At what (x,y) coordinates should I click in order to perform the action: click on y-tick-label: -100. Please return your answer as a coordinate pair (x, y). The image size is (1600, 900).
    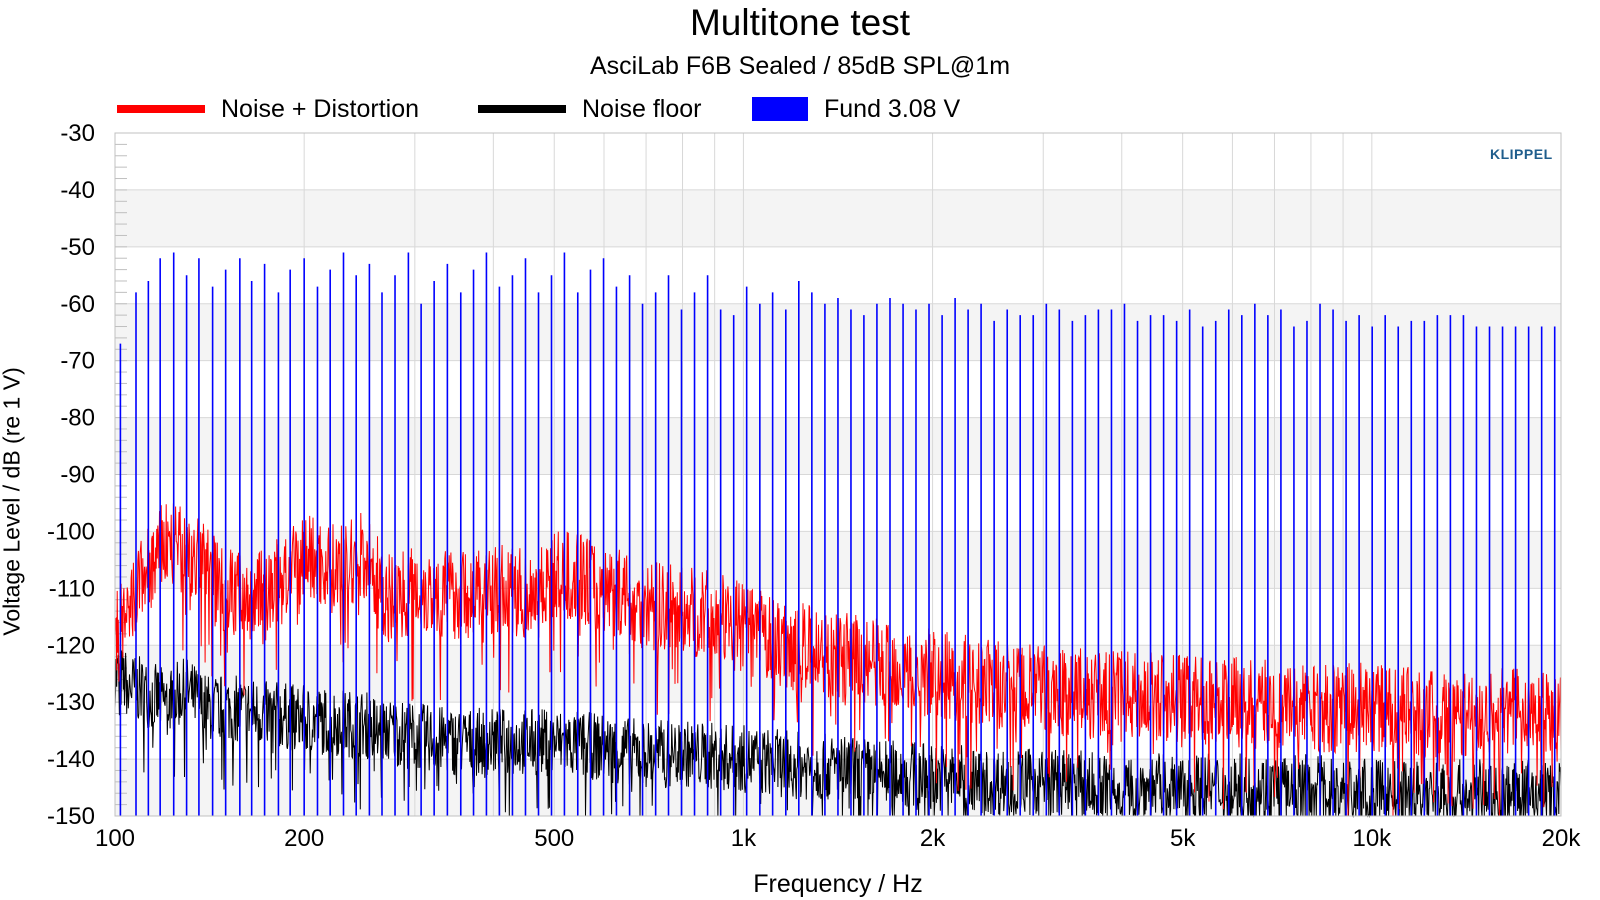
    Looking at the image, I should click on (71, 531).